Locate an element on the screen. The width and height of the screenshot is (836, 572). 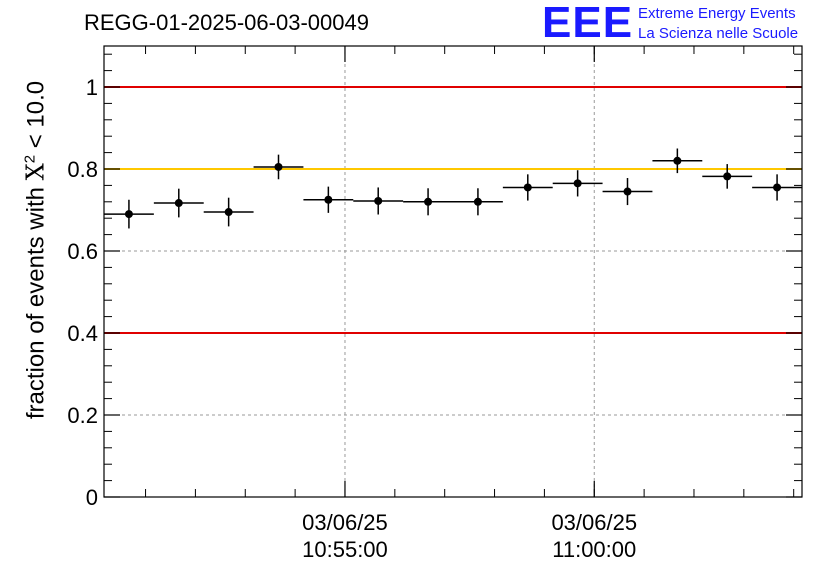
logo-line-2: La Scienza nelle Scuole is located at coordinates (718, 33).